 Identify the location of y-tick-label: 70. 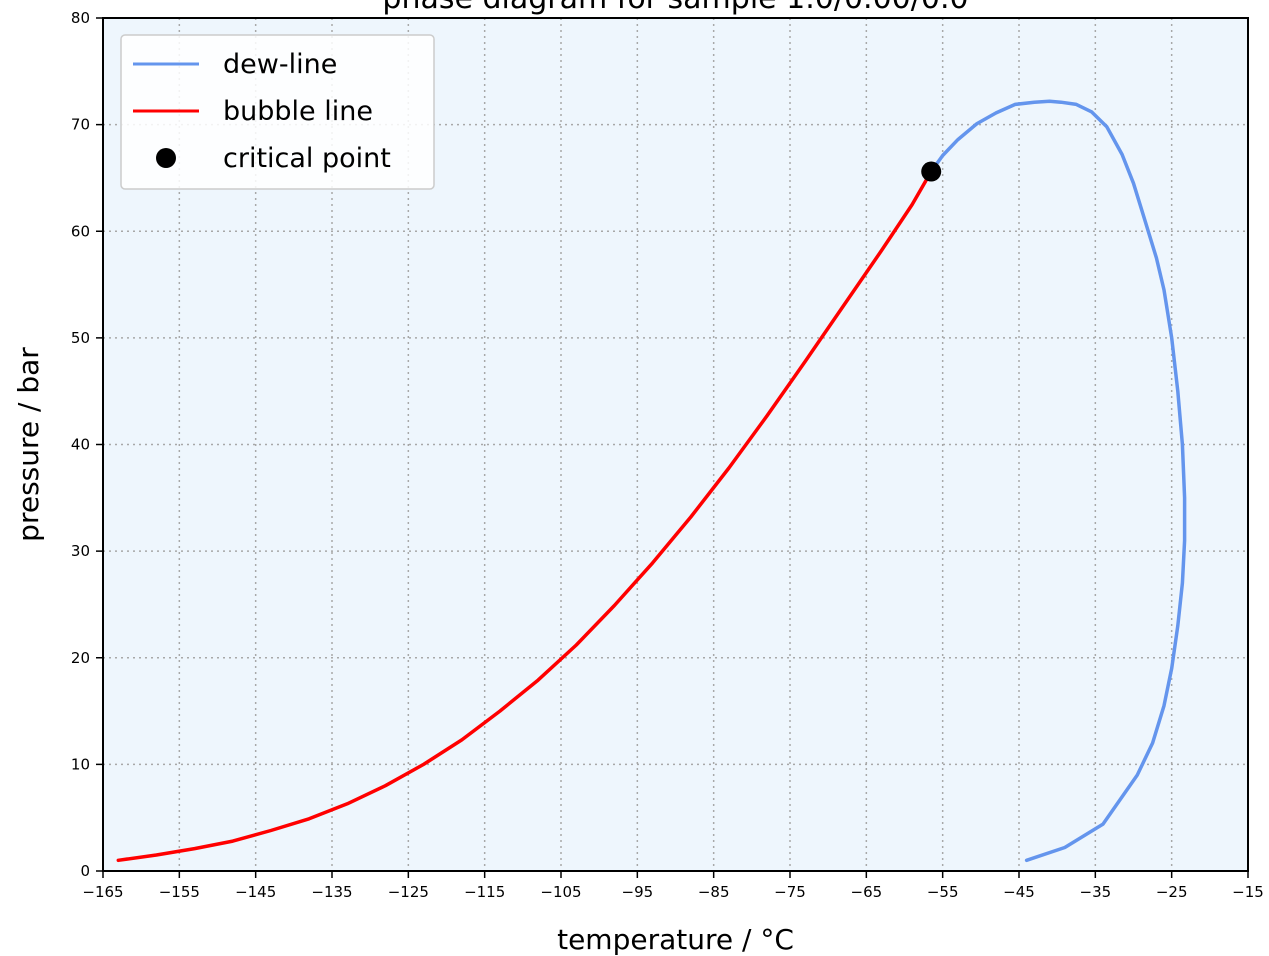
(80, 125).